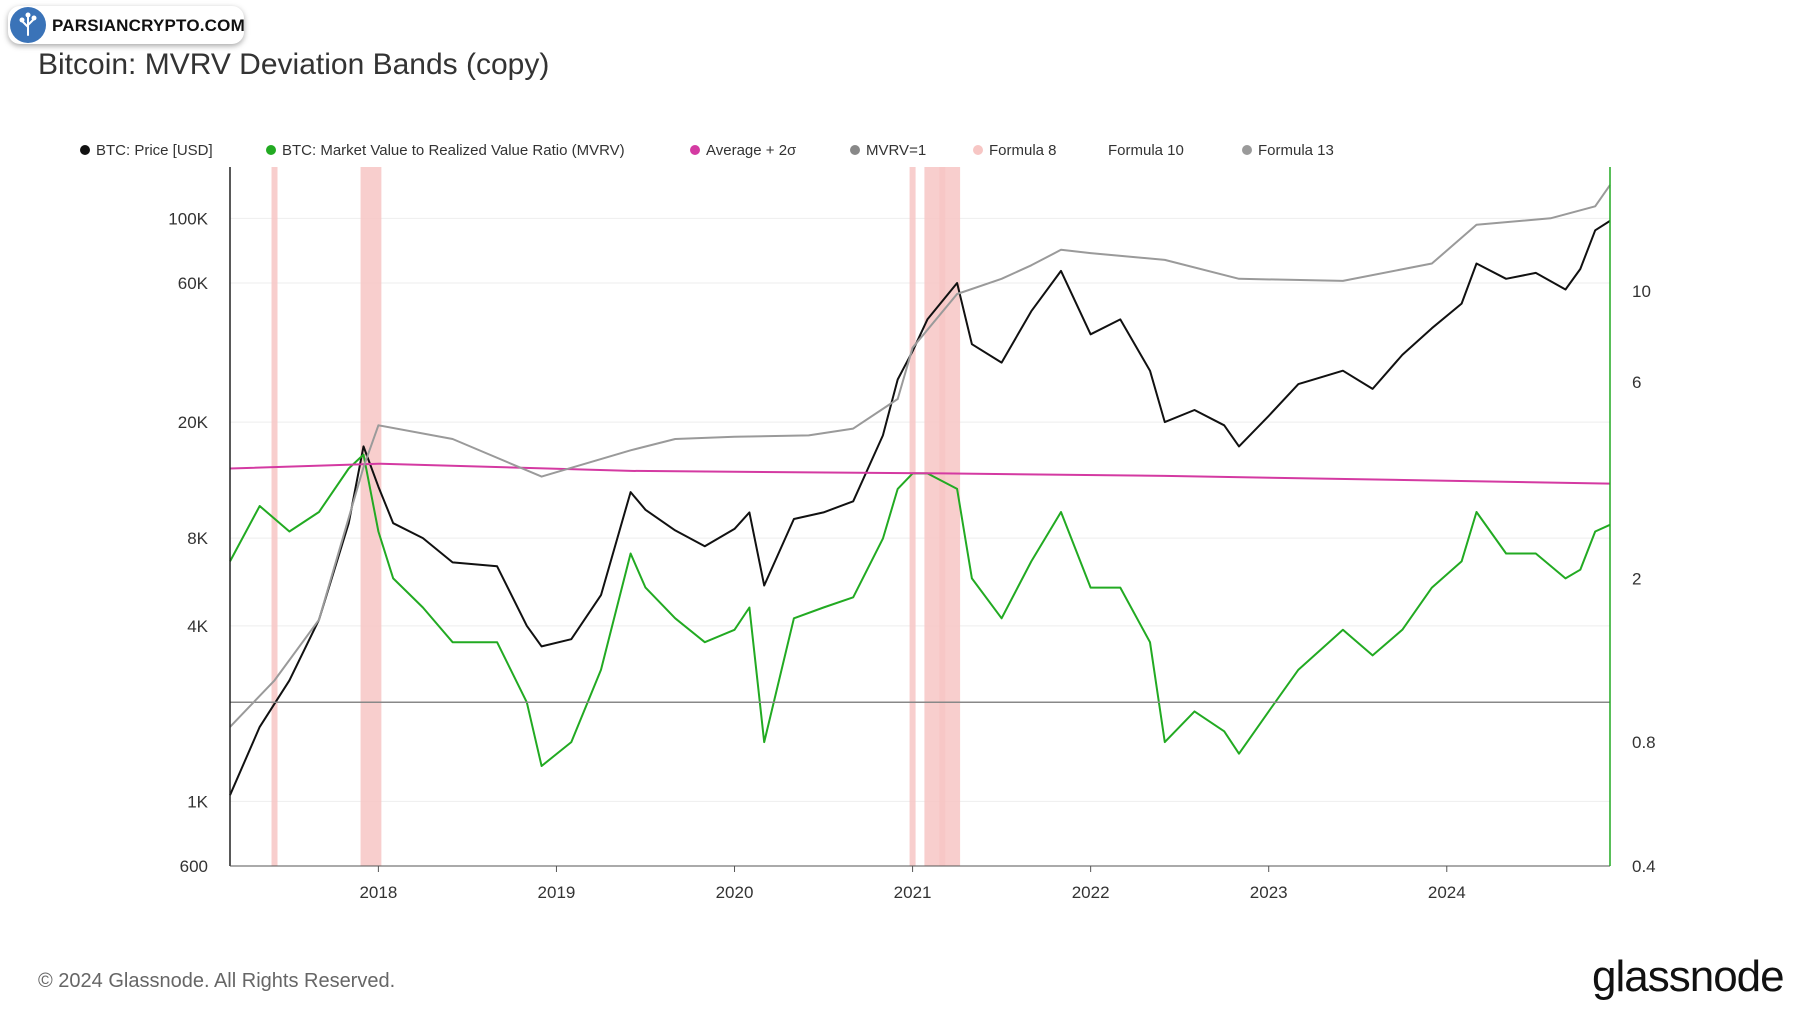 This screenshot has height=1013, width=1800. Describe the element at coordinates (1023, 150) in the screenshot. I see `legend-label: Formula 8` at that location.